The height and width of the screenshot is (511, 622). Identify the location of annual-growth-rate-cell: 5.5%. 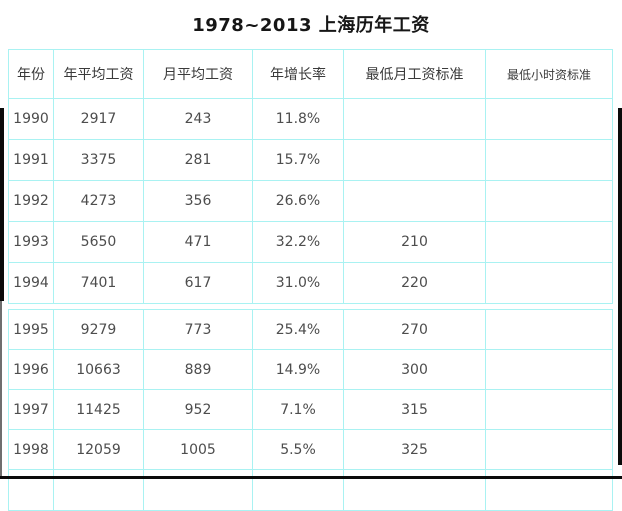
(298, 449).